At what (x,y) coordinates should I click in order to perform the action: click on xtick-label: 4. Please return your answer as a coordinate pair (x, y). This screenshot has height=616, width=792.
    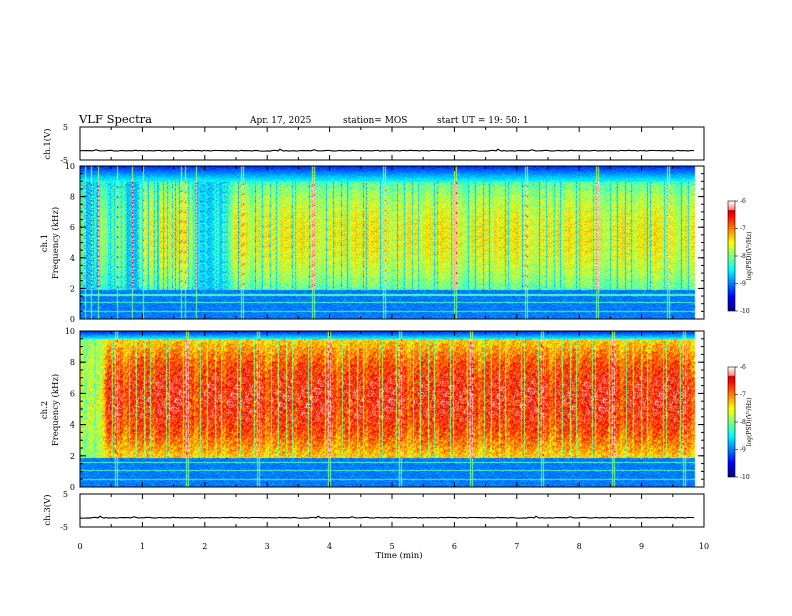
    Looking at the image, I should click on (329, 546).